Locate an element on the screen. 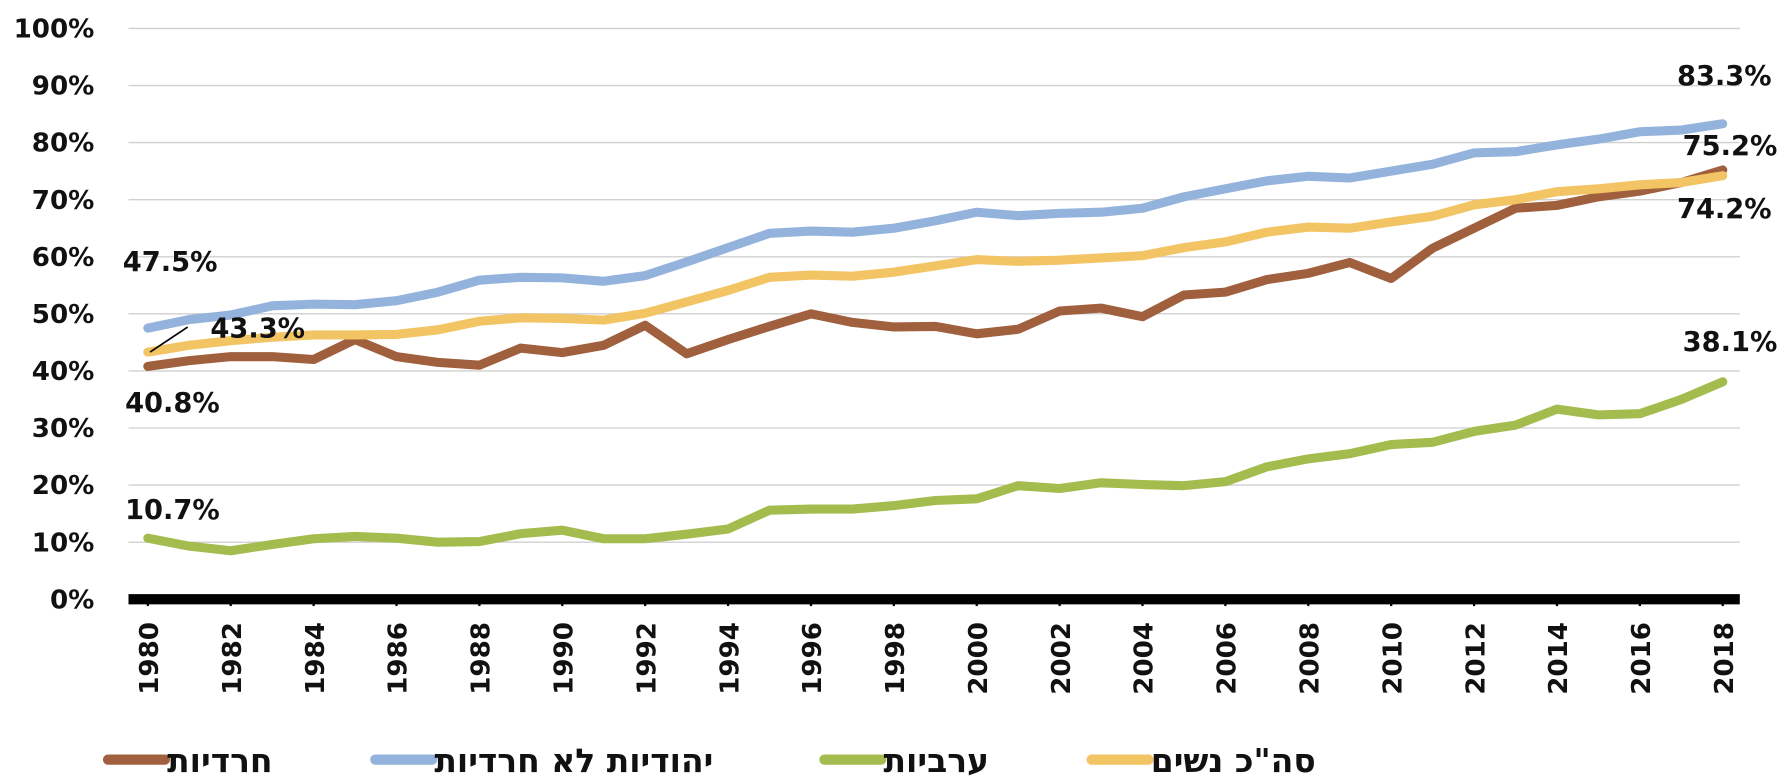 This screenshot has height=782, width=1783. x-tick-label: 2000 is located at coordinates (979, 658).